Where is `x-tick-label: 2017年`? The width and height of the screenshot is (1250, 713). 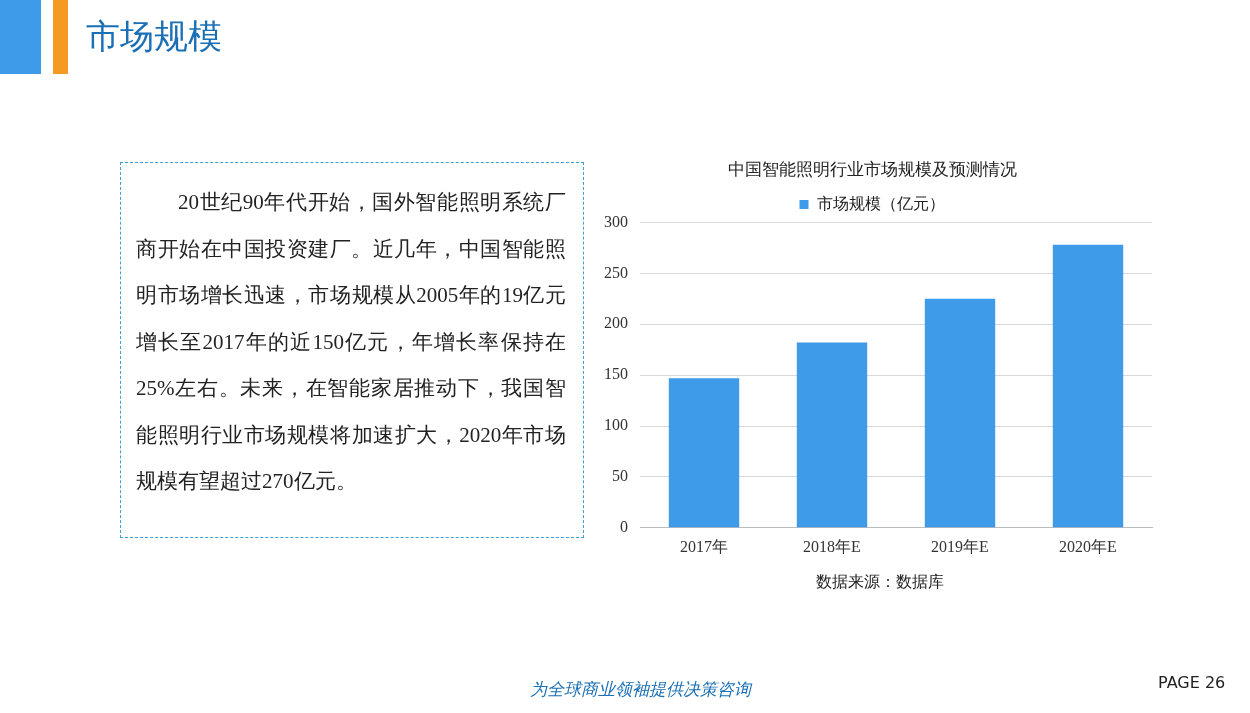 x-tick-label: 2017年 is located at coordinates (704, 546).